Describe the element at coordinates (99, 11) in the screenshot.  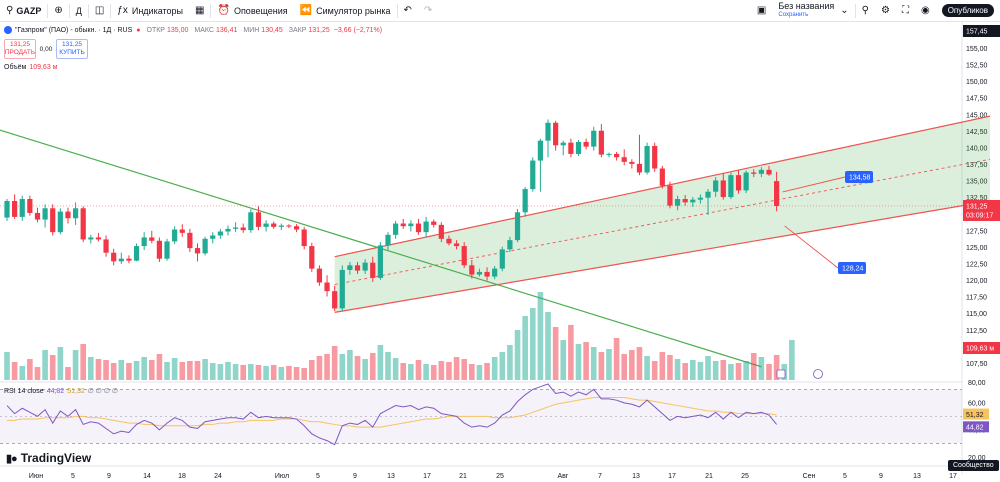
I see `chart-type-button: ◫` at that location.